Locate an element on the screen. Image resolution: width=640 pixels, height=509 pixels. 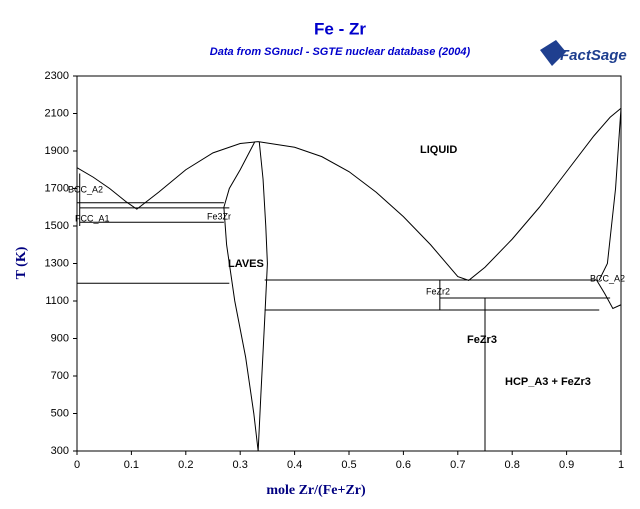
y-tick-label: 1100 is located at coordinates (57, 301).